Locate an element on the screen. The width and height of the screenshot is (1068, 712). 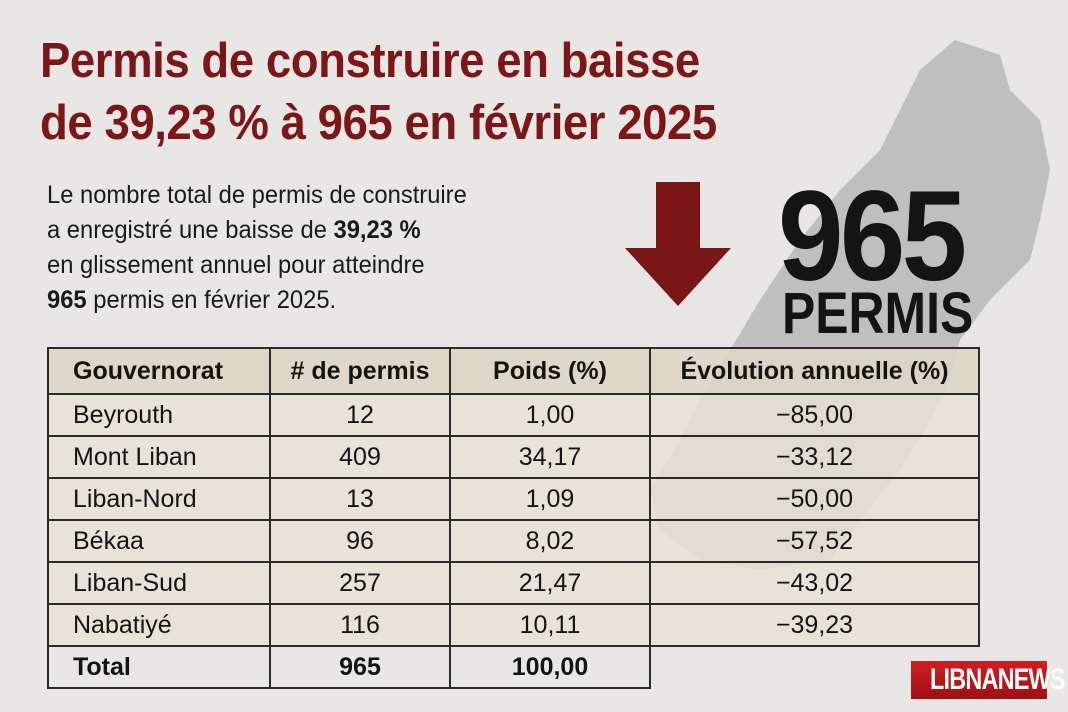
intro-line: a enregistré une baisse de 39,23 % is located at coordinates (257, 230).